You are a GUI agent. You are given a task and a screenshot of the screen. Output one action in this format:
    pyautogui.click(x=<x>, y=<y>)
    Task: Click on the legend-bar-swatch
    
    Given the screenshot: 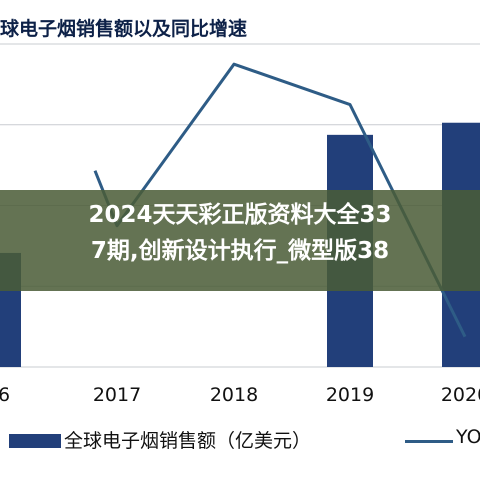 What is the action you would take?
    pyautogui.click(x=35, y=441)
    